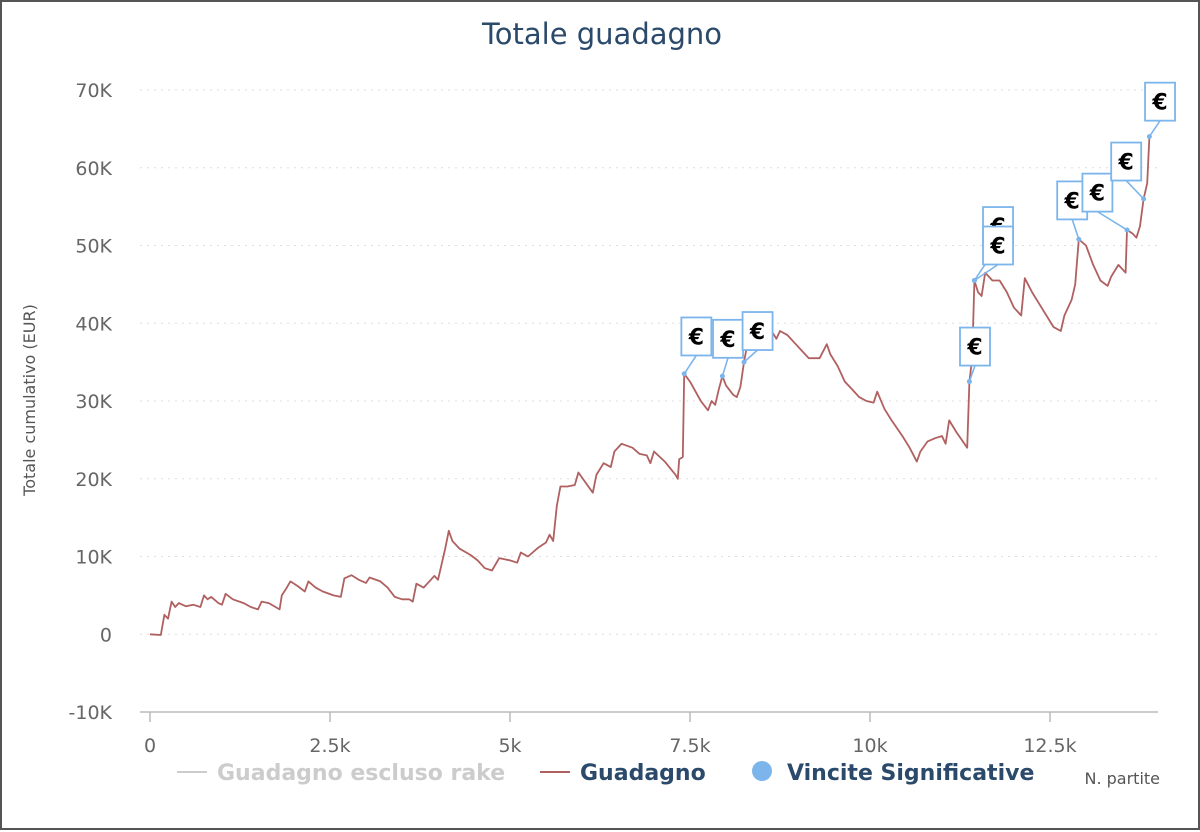  Describe the element at coordinates (509, 746) in the screenshot. I see `x-tick-label: 5k` at that location.